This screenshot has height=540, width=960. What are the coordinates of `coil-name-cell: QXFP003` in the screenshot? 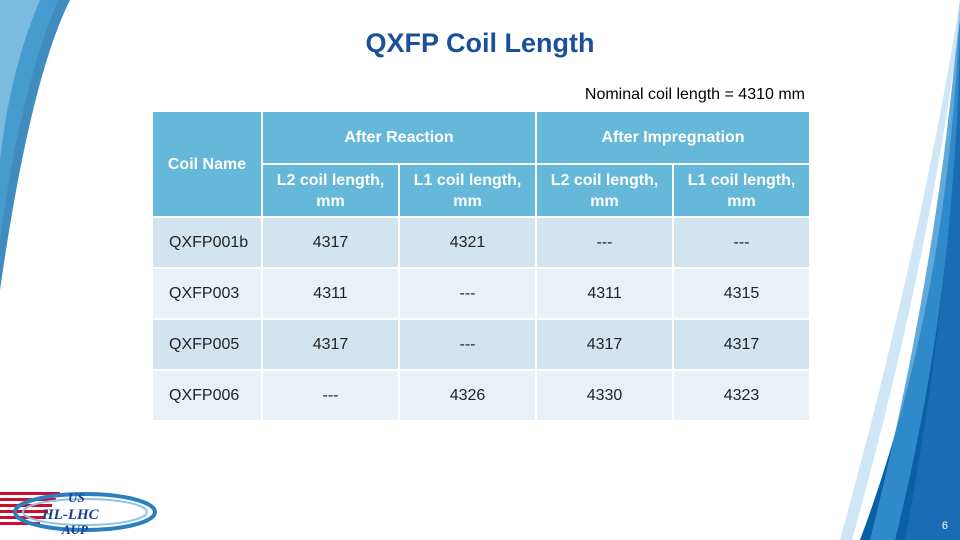 It's located at (207, 293).